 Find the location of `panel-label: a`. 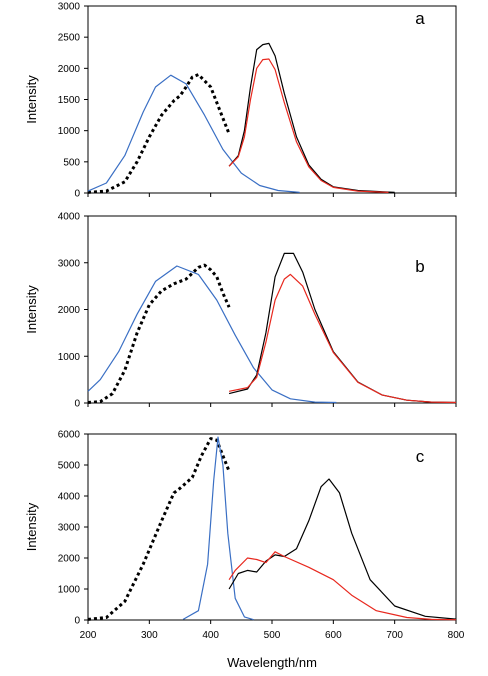

panel-label: a is located at coordinates (420, 18).